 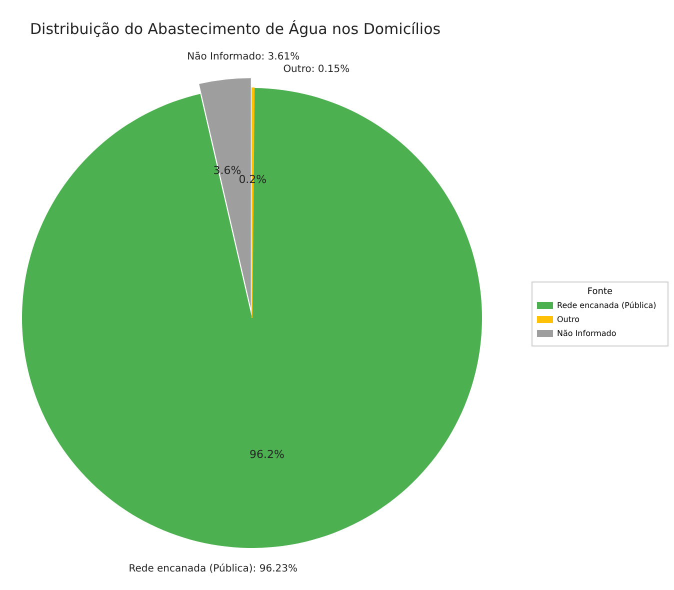 What do you see at coordinates (316, 69) in the screenshot?
I see `text: Outro: 0.15%` at bounding box center [316, 69].